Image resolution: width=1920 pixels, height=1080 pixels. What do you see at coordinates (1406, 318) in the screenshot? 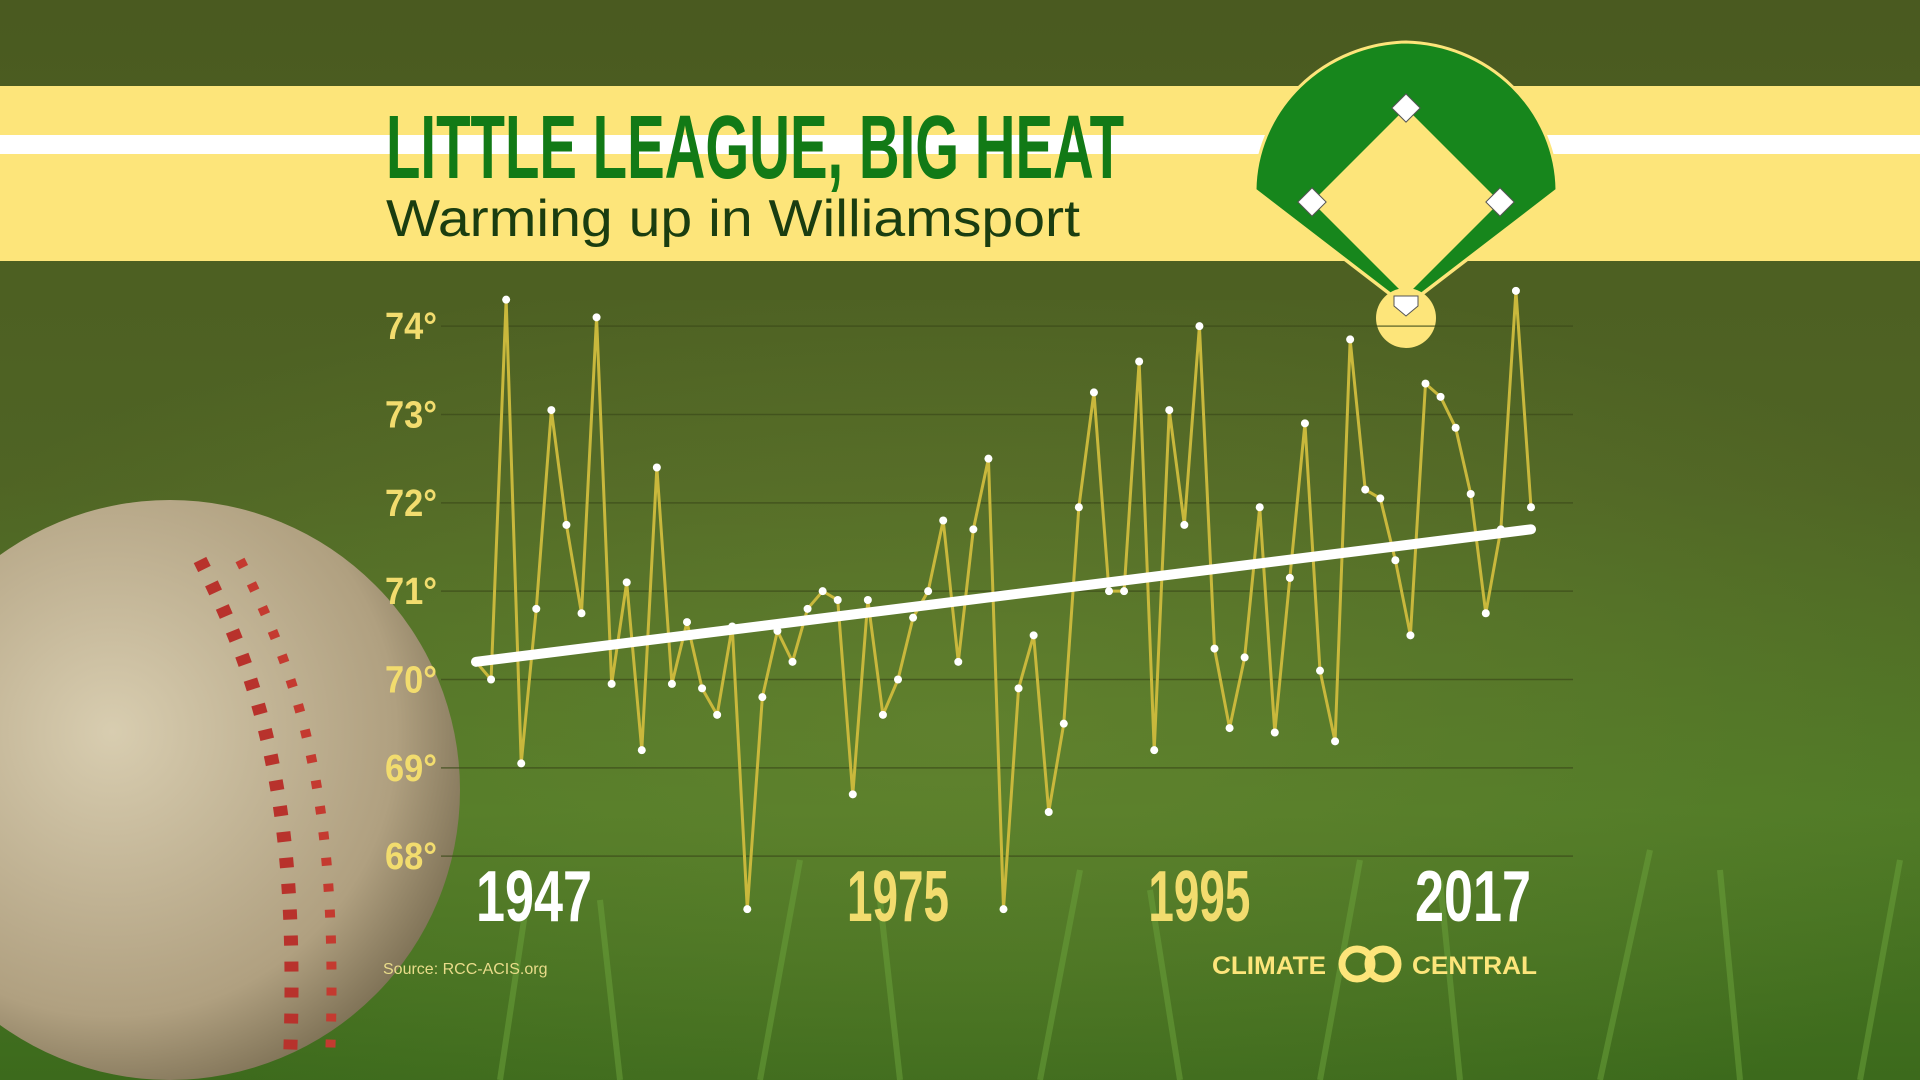
I see `home-circle` at bounding box center [1406, 318].